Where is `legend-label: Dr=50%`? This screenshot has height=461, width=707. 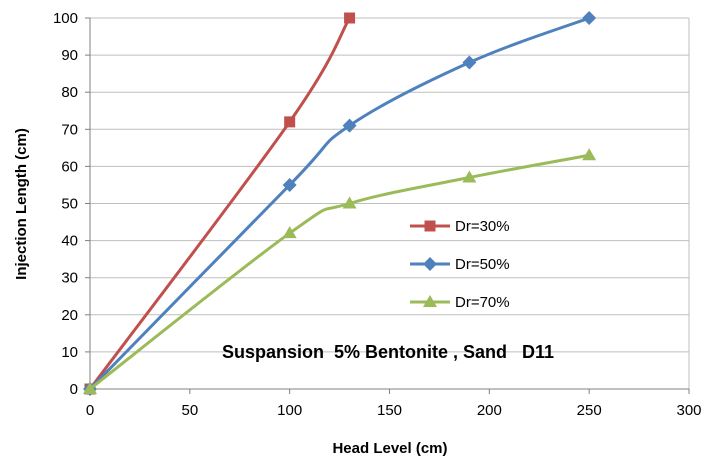 legend-label: Dr=50% is located at coordinates (482, 264).